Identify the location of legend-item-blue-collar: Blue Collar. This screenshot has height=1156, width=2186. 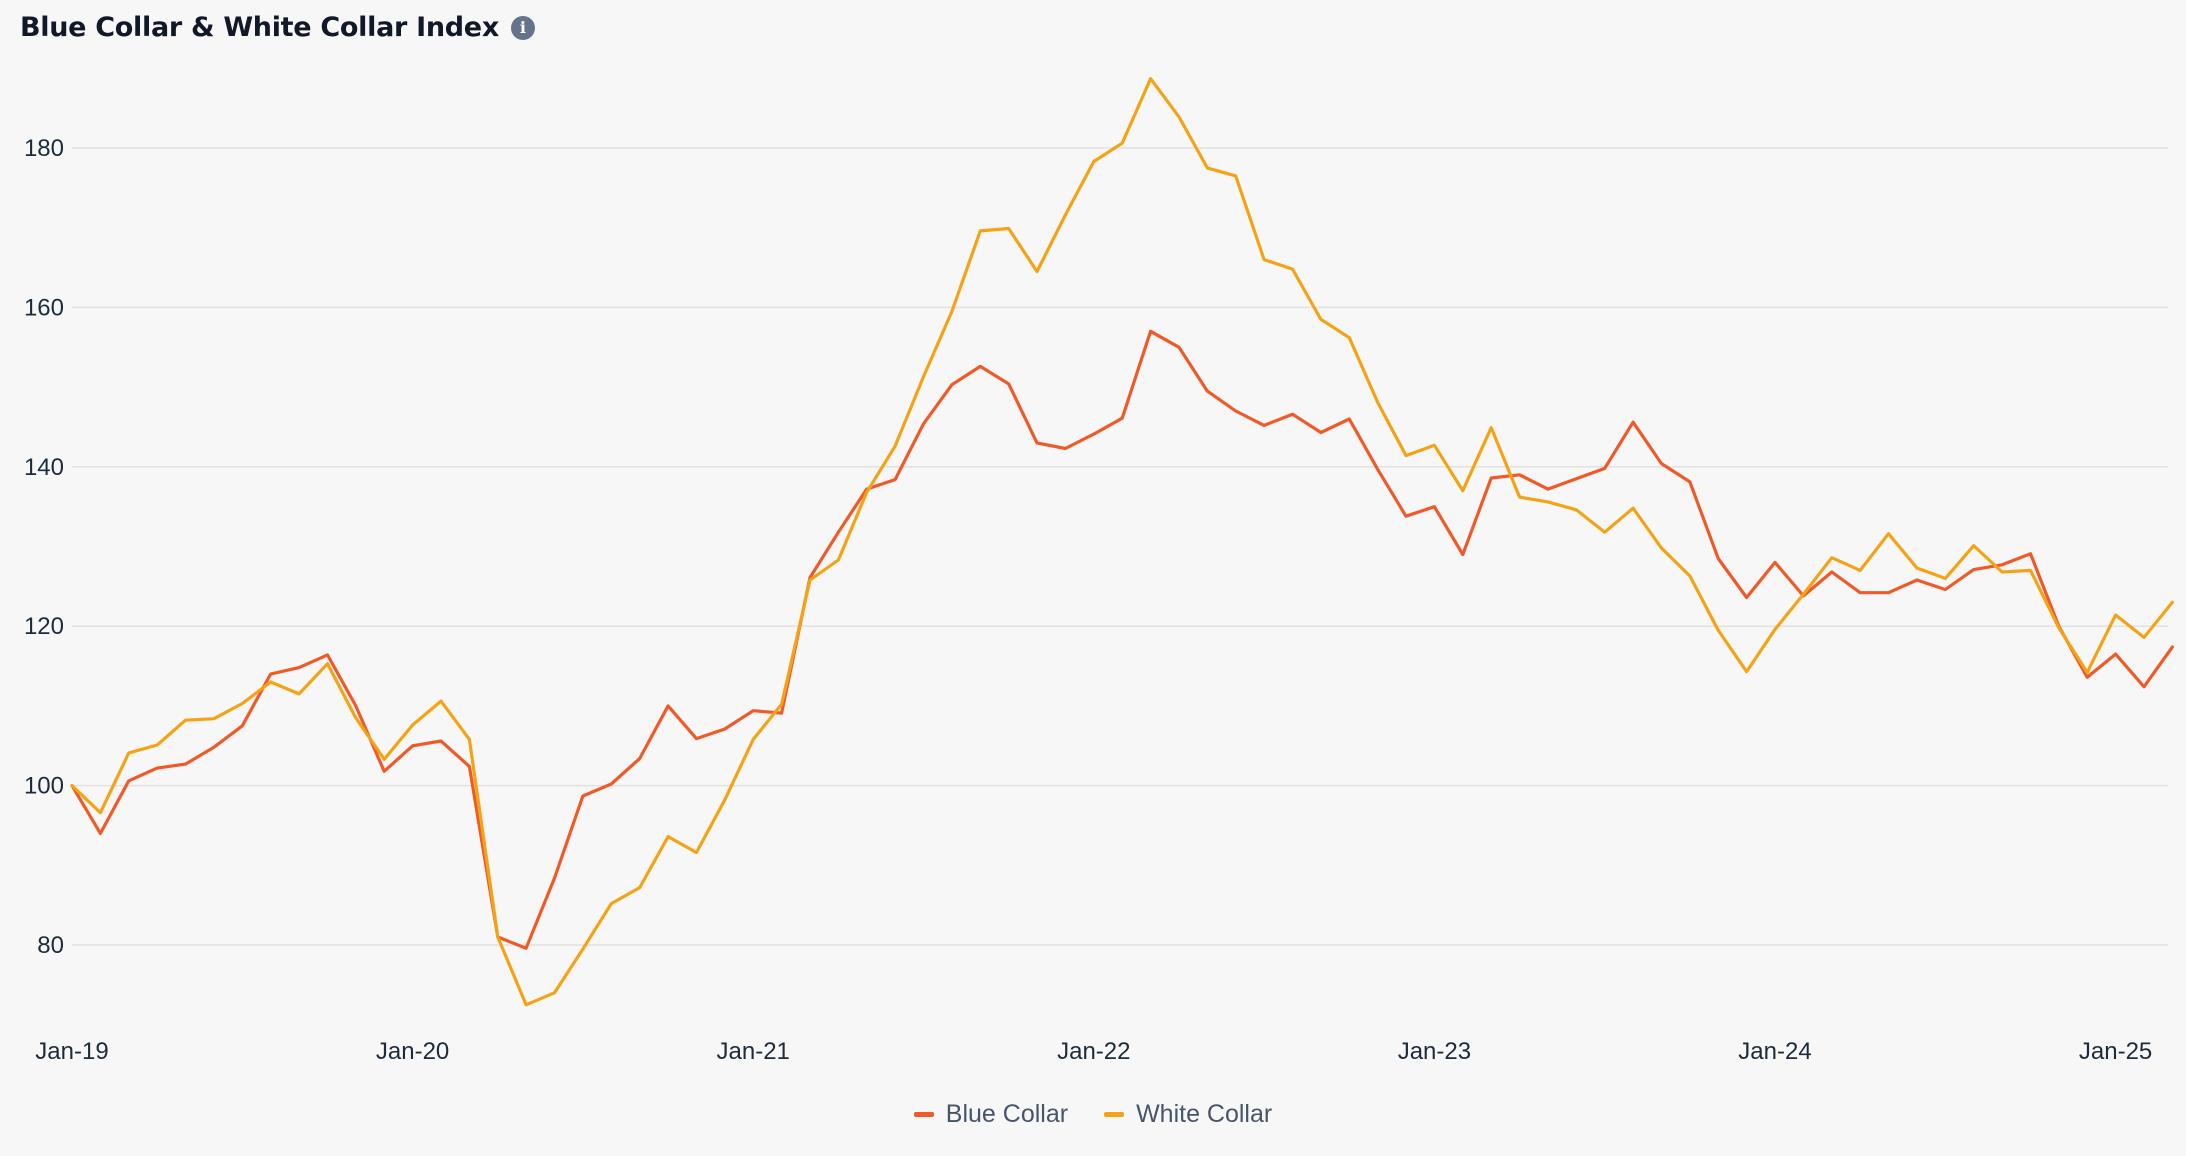
(991, 1114).